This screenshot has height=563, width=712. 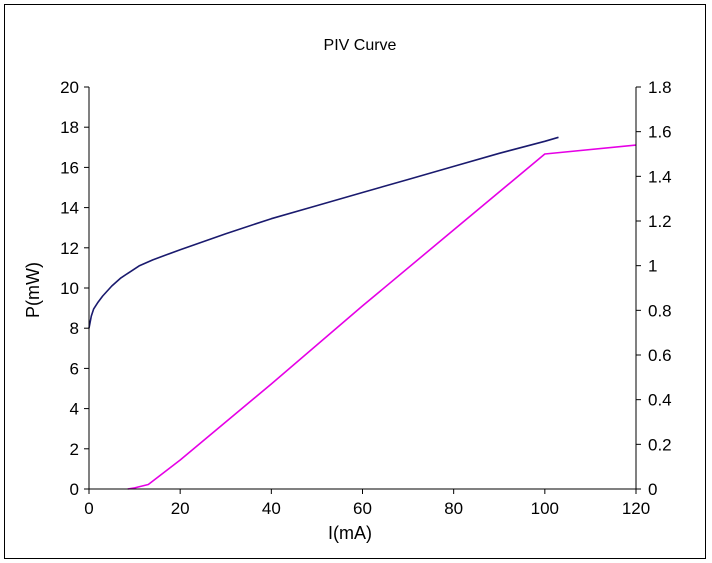 What do you see at coordinates (74, 328) in the screenshot?
I see `y-tick-label: 8` at bounding box center [74, 328].